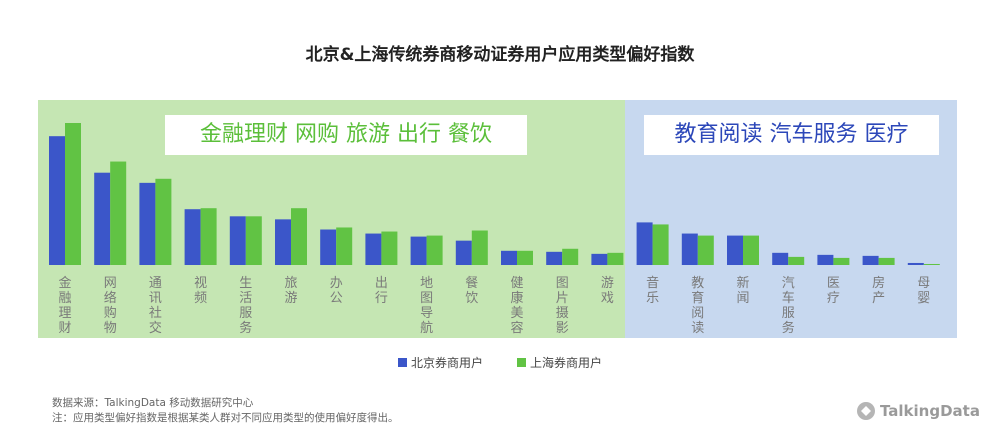  What do you see at coordinates (566, 363) in the screenshot?
I see `legend-label-shanghai: 上海券商用户` at bounding box center [566, 363].